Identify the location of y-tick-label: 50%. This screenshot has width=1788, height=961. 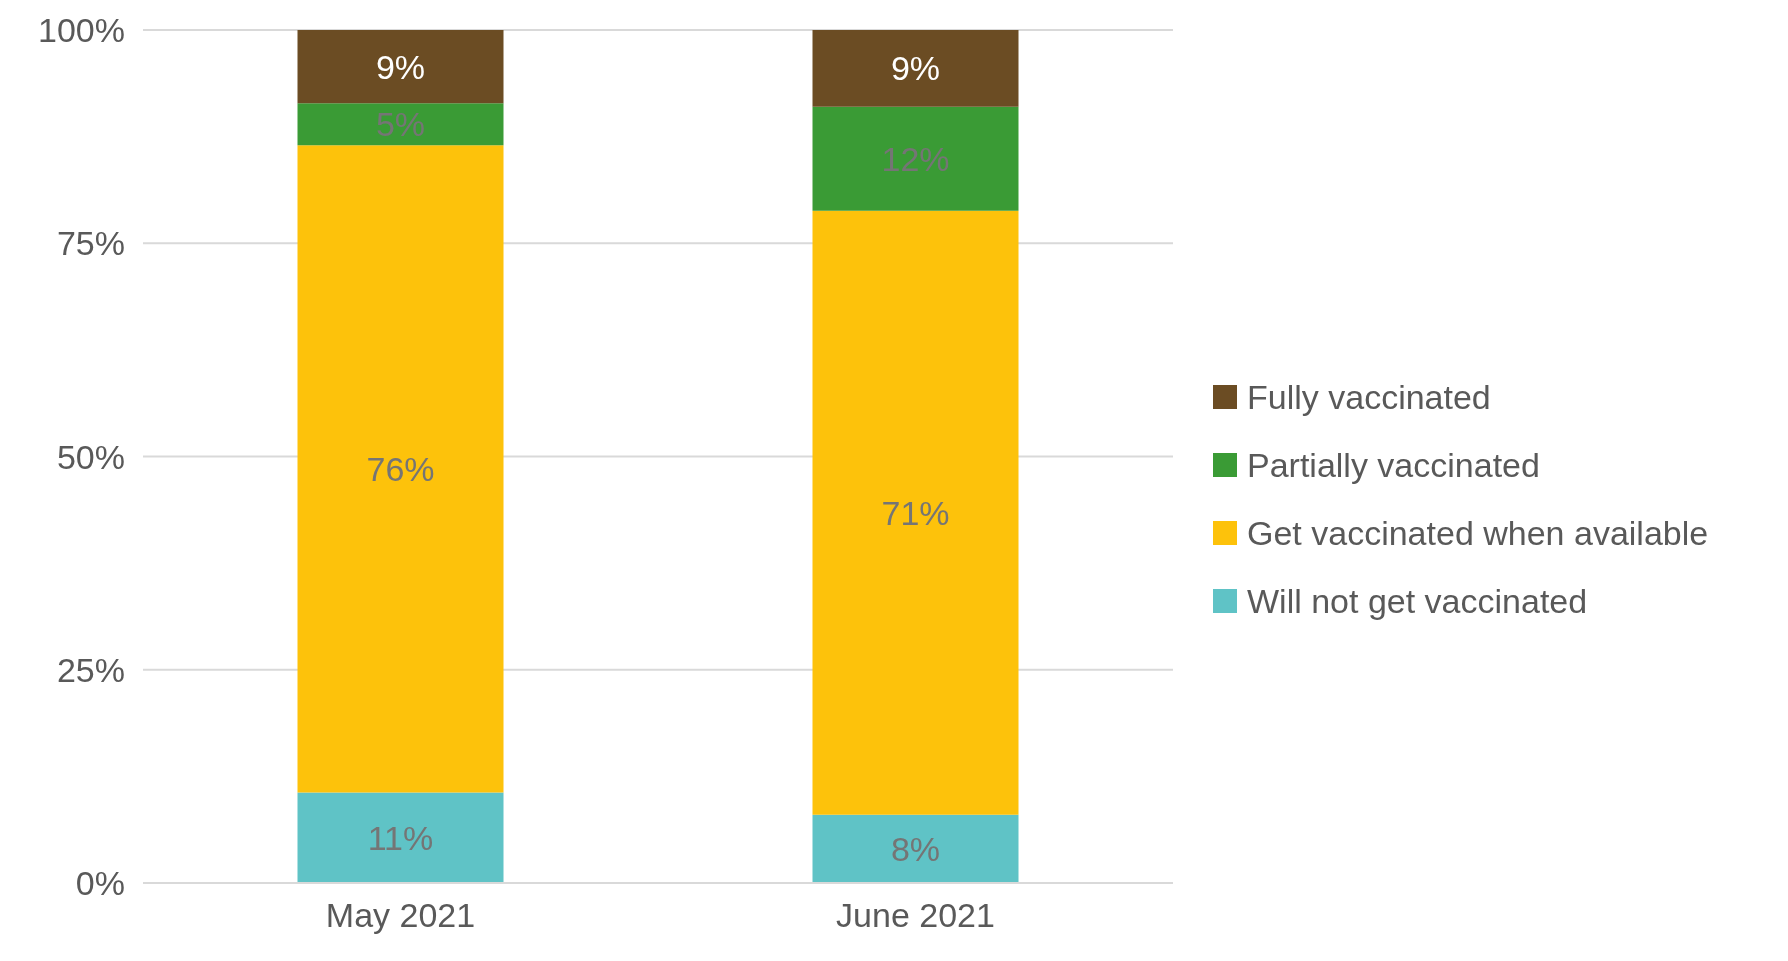
(90, 456).